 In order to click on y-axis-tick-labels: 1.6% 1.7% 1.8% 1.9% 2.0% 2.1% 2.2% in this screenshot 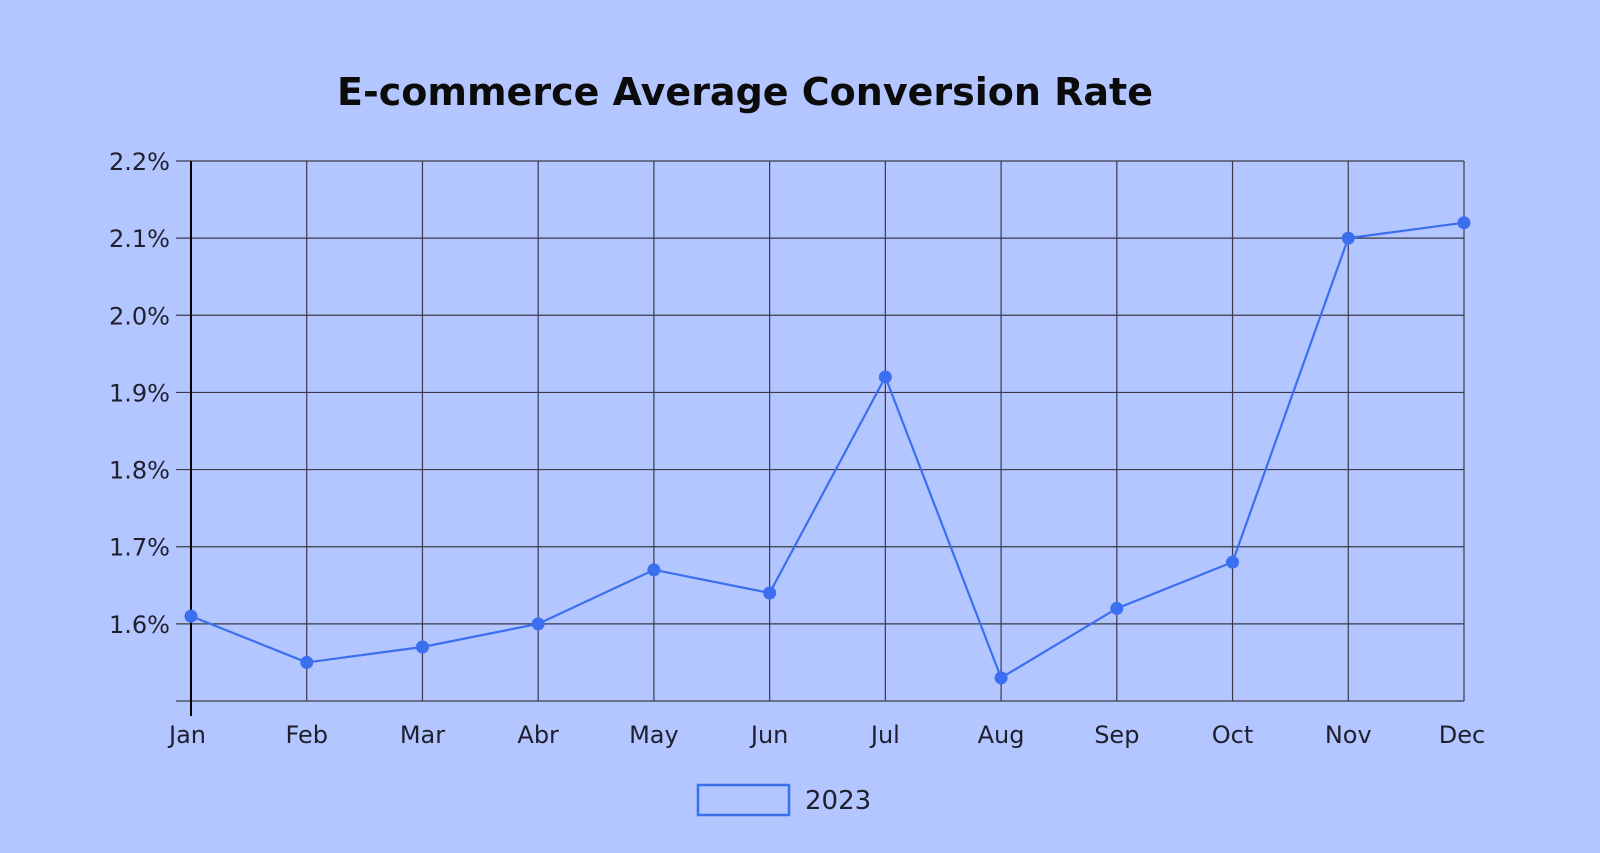, I will do `click(139, 393)`.